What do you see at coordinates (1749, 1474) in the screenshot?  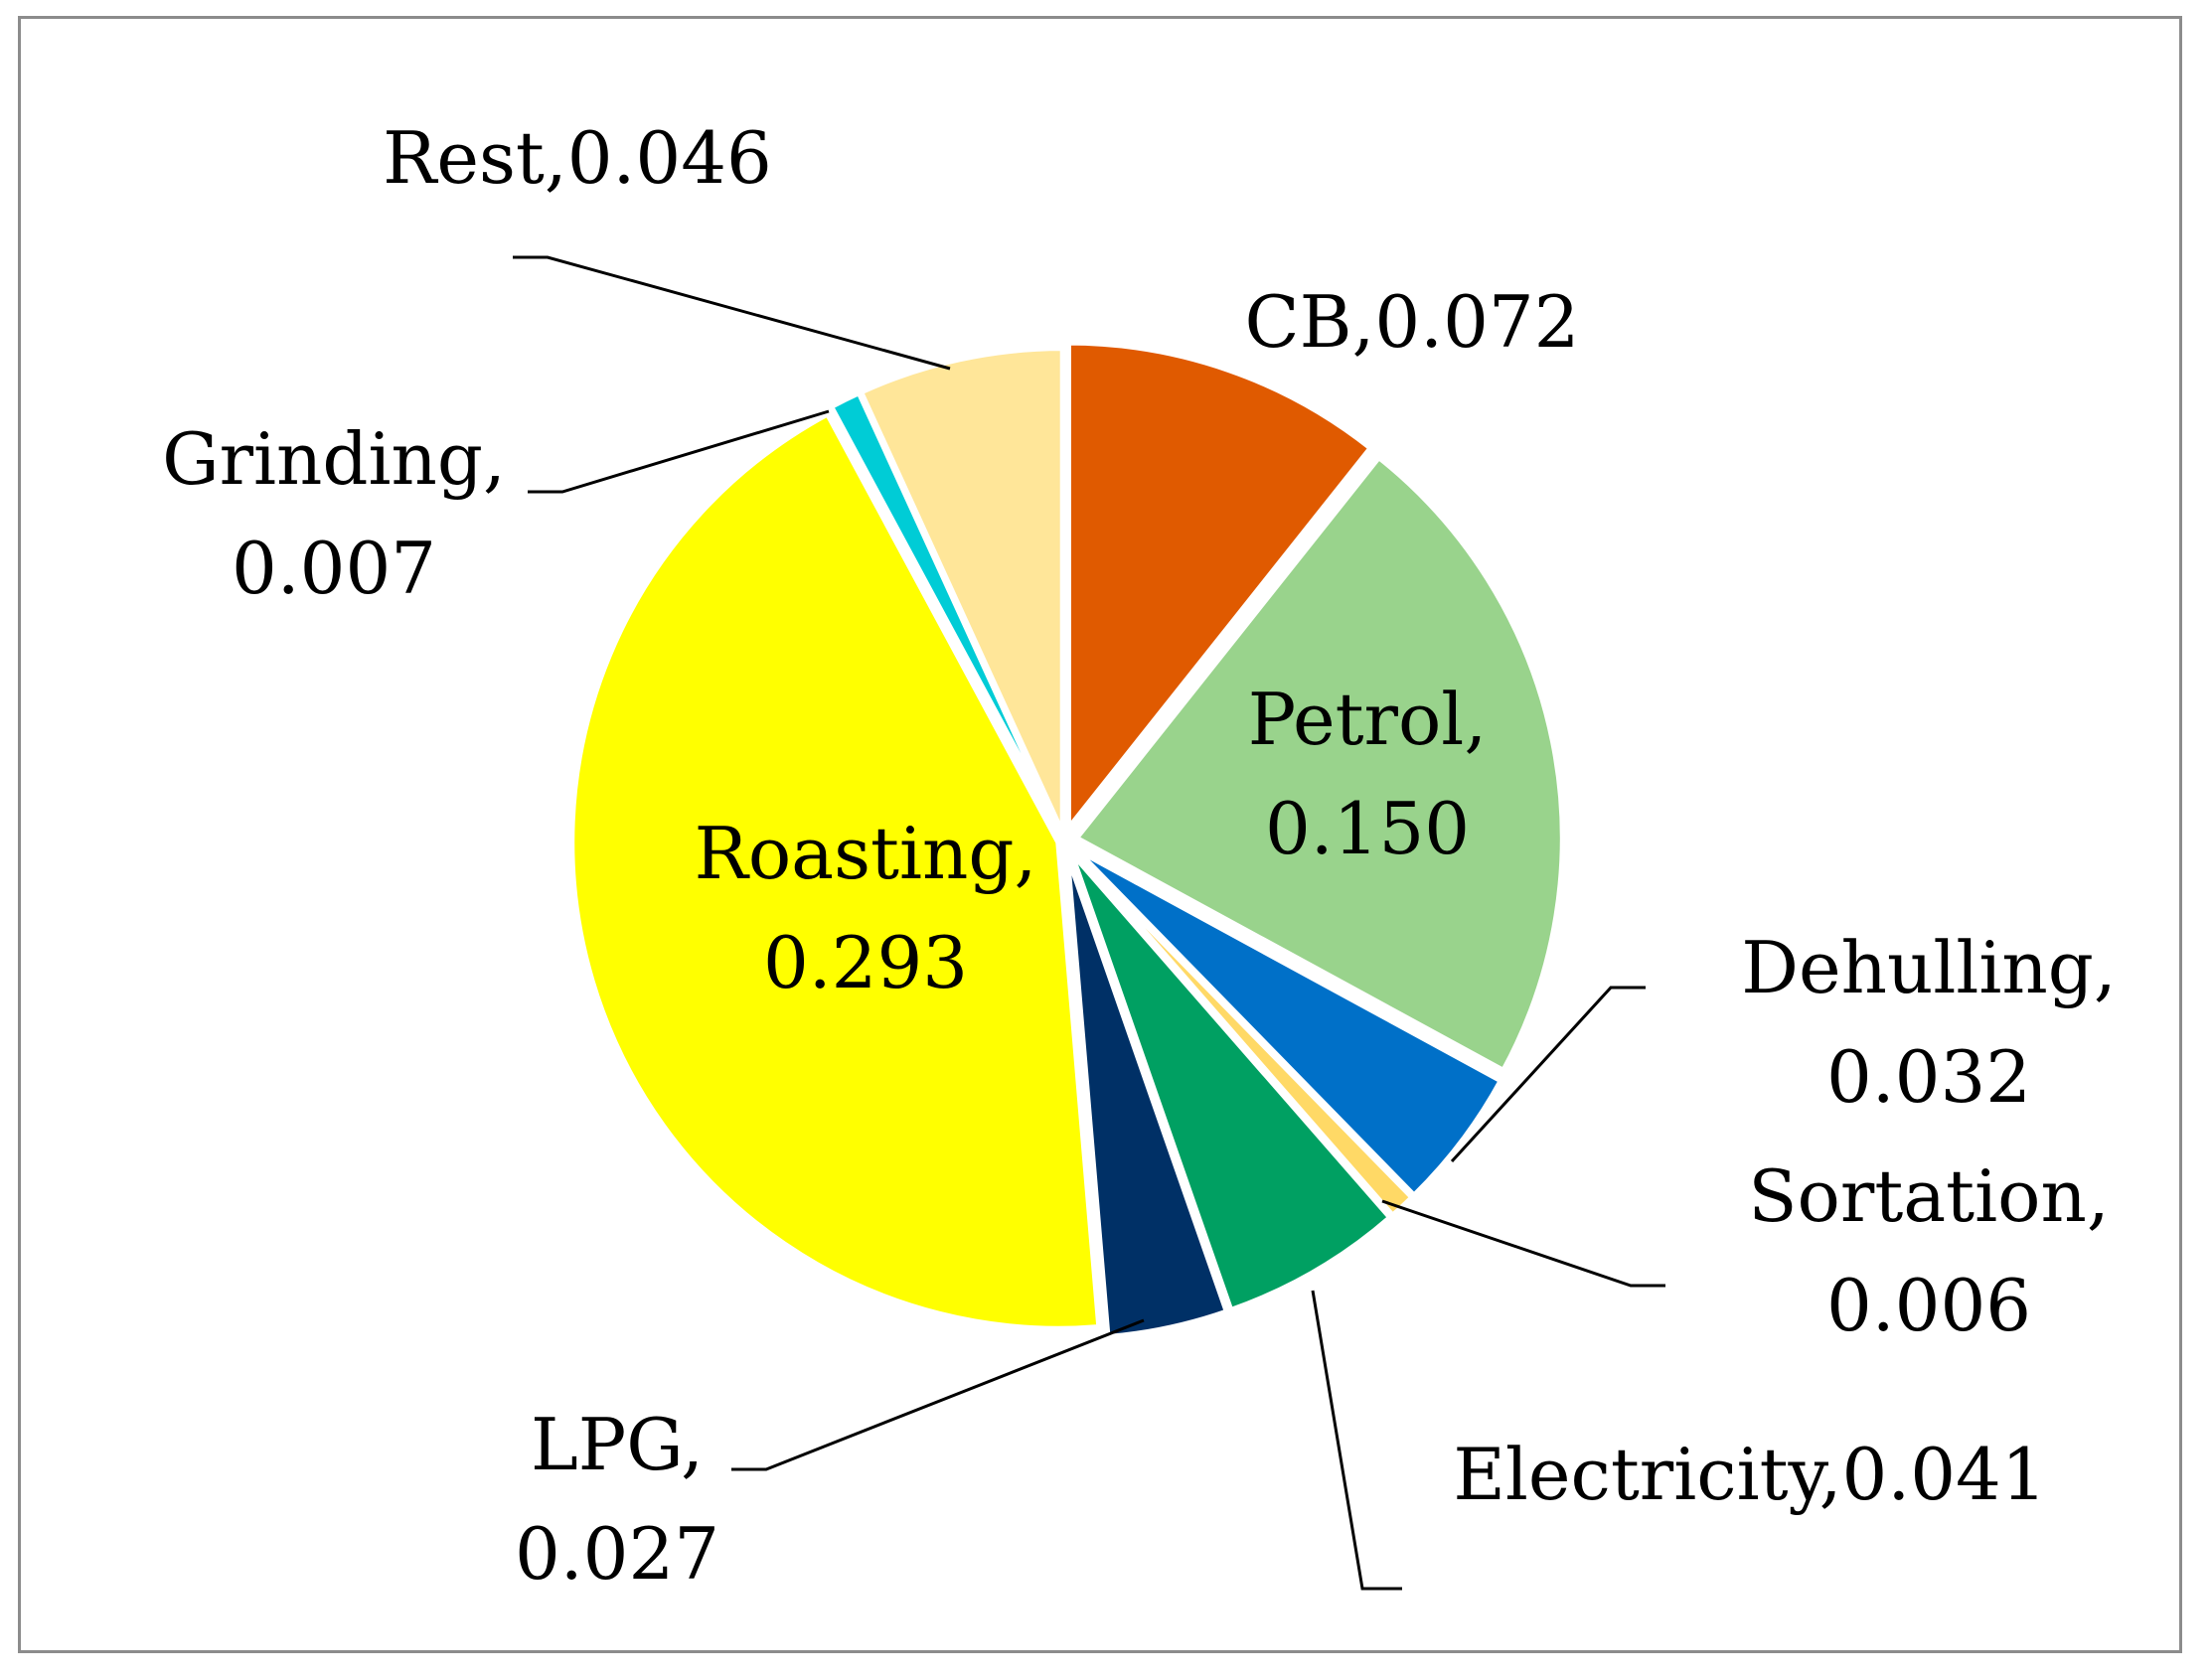 I see `slice-label-electricity: Electricity,0.041` at bounding box center [1749, 1474].